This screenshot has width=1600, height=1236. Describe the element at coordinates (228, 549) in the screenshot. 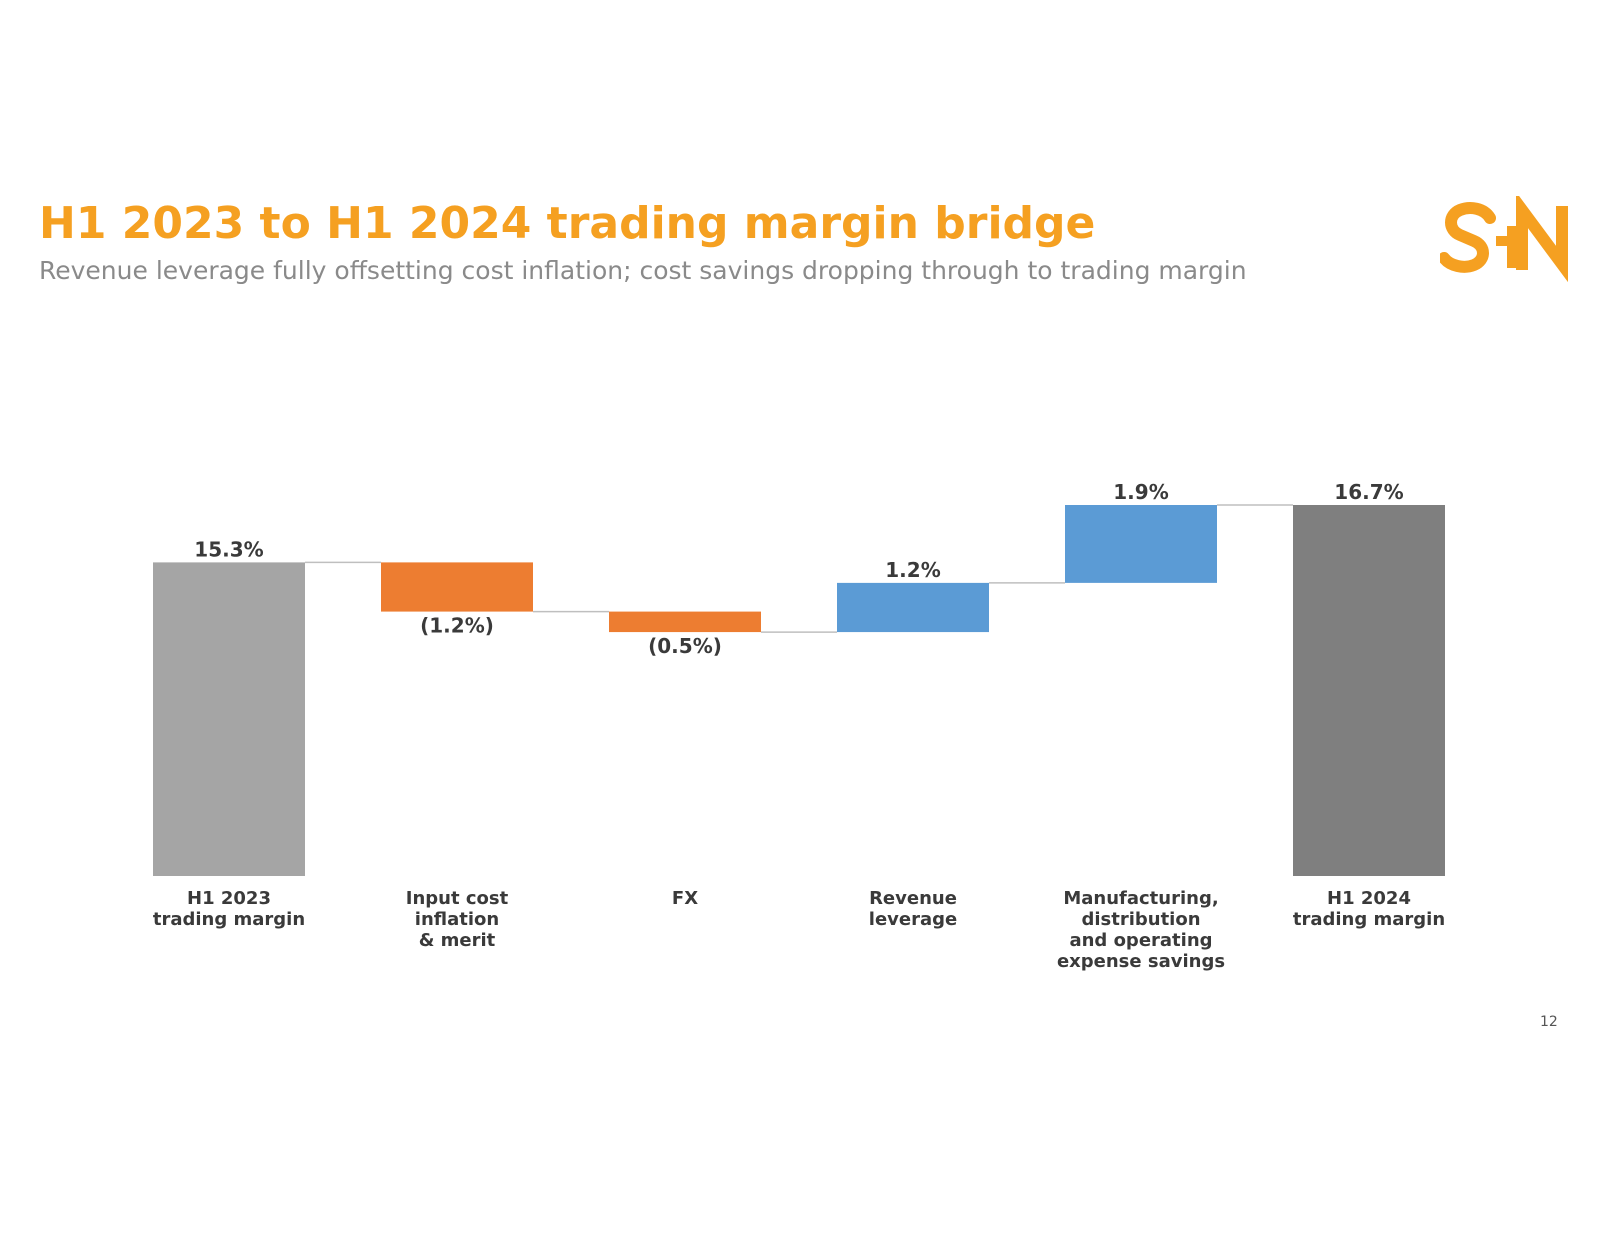

I see `data-label: 15.3%` at that location.